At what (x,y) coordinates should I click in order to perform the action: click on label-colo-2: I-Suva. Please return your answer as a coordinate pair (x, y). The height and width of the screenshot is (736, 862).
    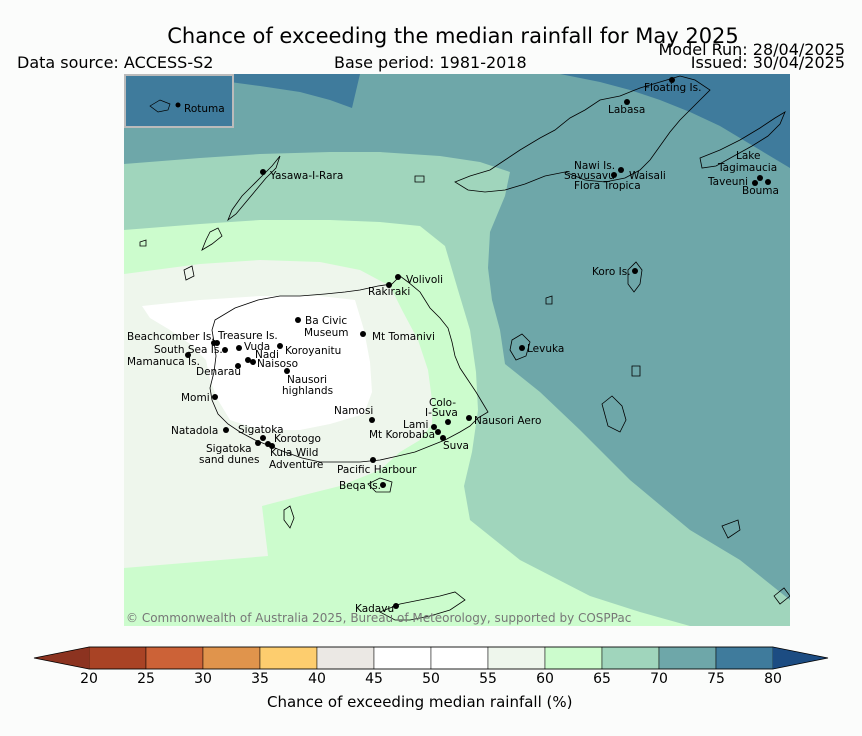
    Looking at the image, I should click on (441, 413).